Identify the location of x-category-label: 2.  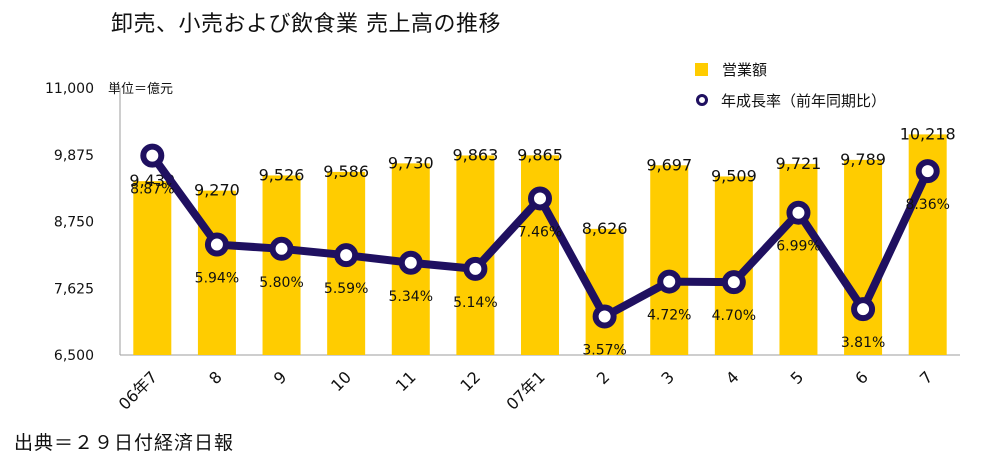
(603, 377).